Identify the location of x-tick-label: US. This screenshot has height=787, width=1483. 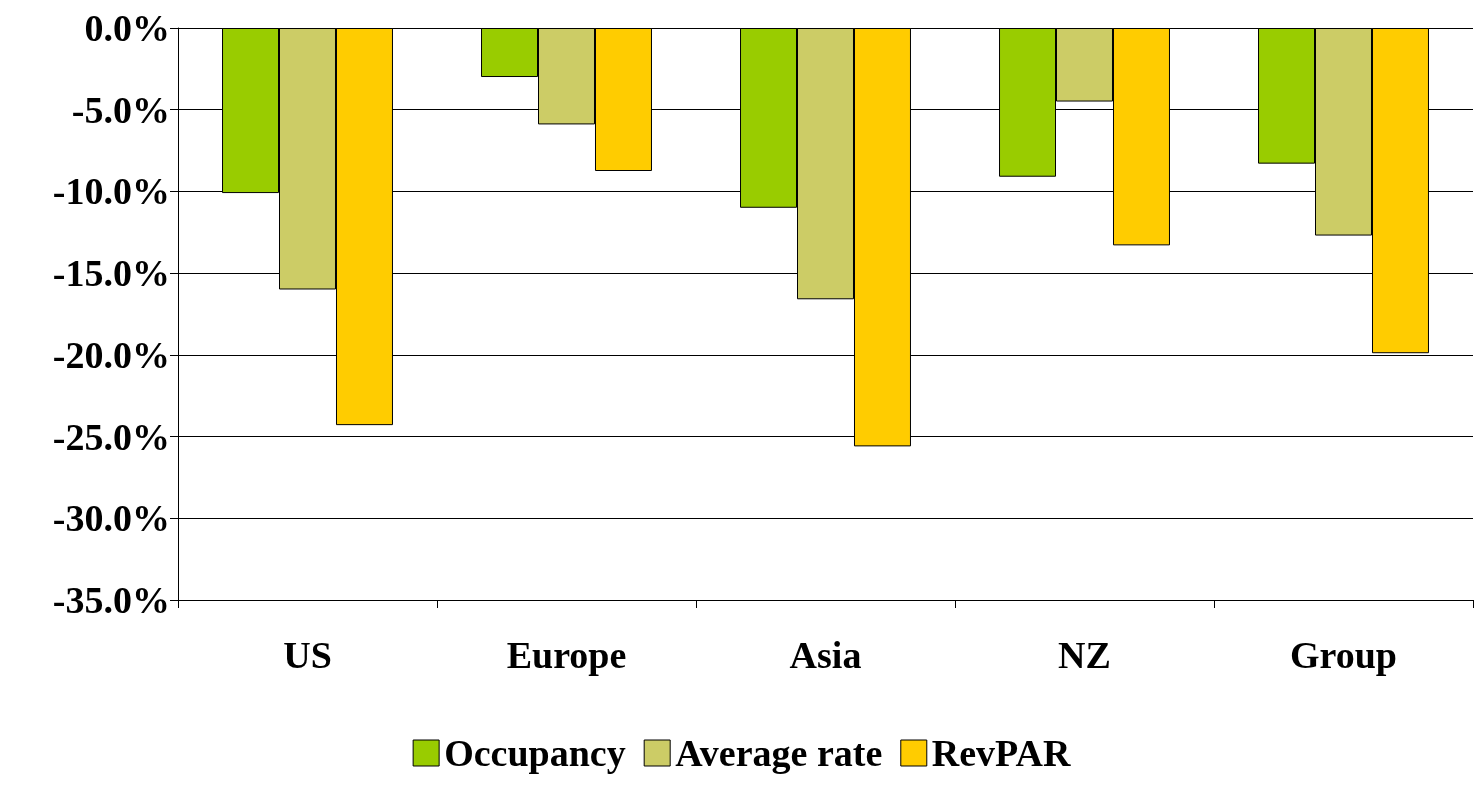
(307, 655).